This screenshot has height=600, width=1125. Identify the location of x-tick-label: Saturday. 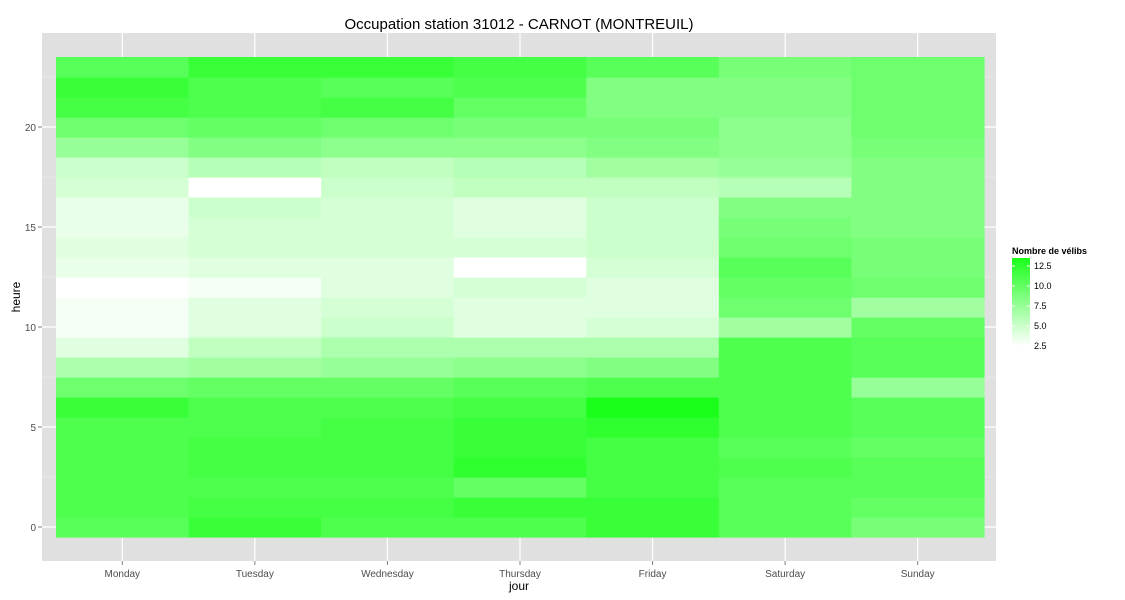
(785, 574).